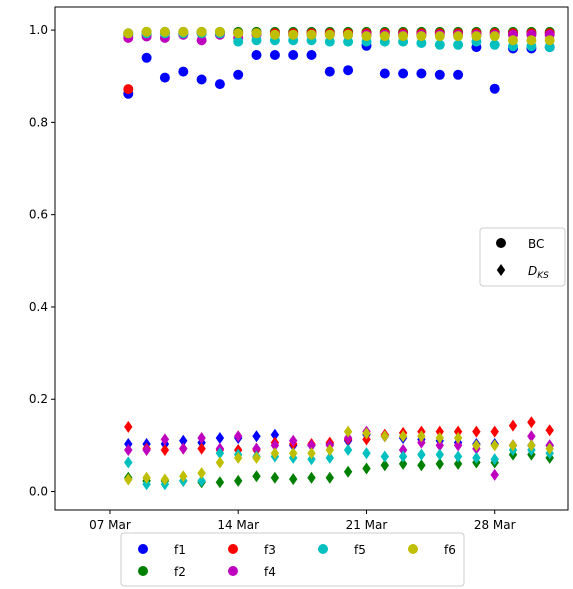  I want to click on point-f1-dks, so click(220, 438).